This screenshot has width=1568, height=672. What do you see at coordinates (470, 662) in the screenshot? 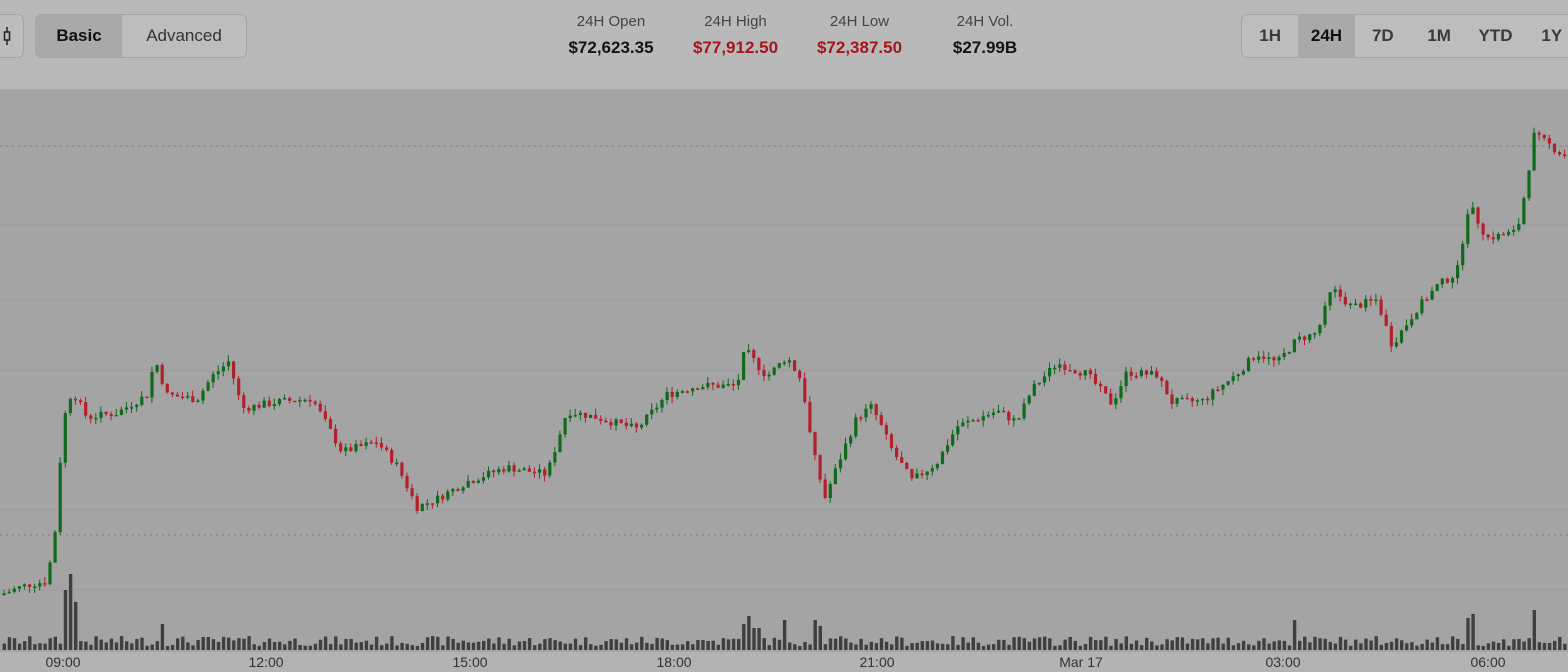
I see `x-tick-label: 15:00` at bounding box center [470, 662].